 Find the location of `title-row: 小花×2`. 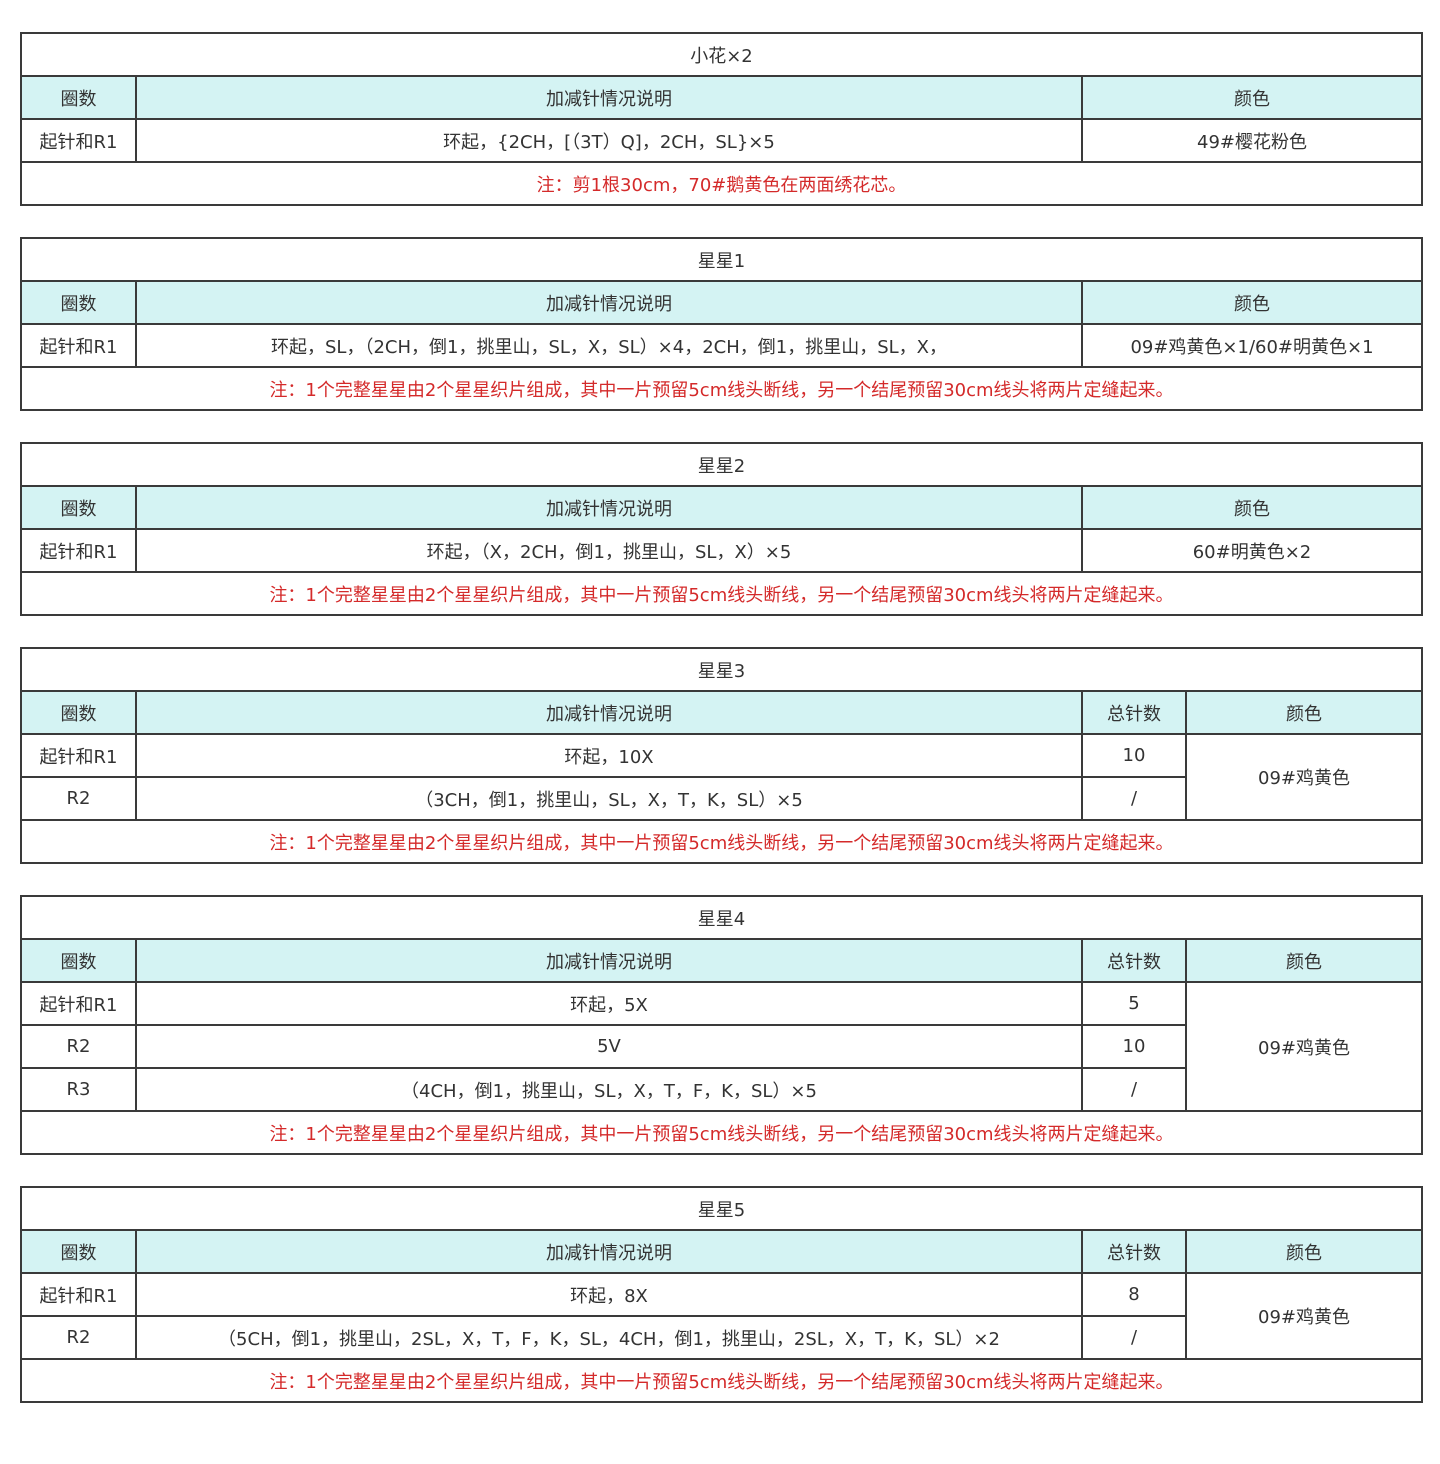

title-row: 小花×2 is located at coordinates (721, 54).